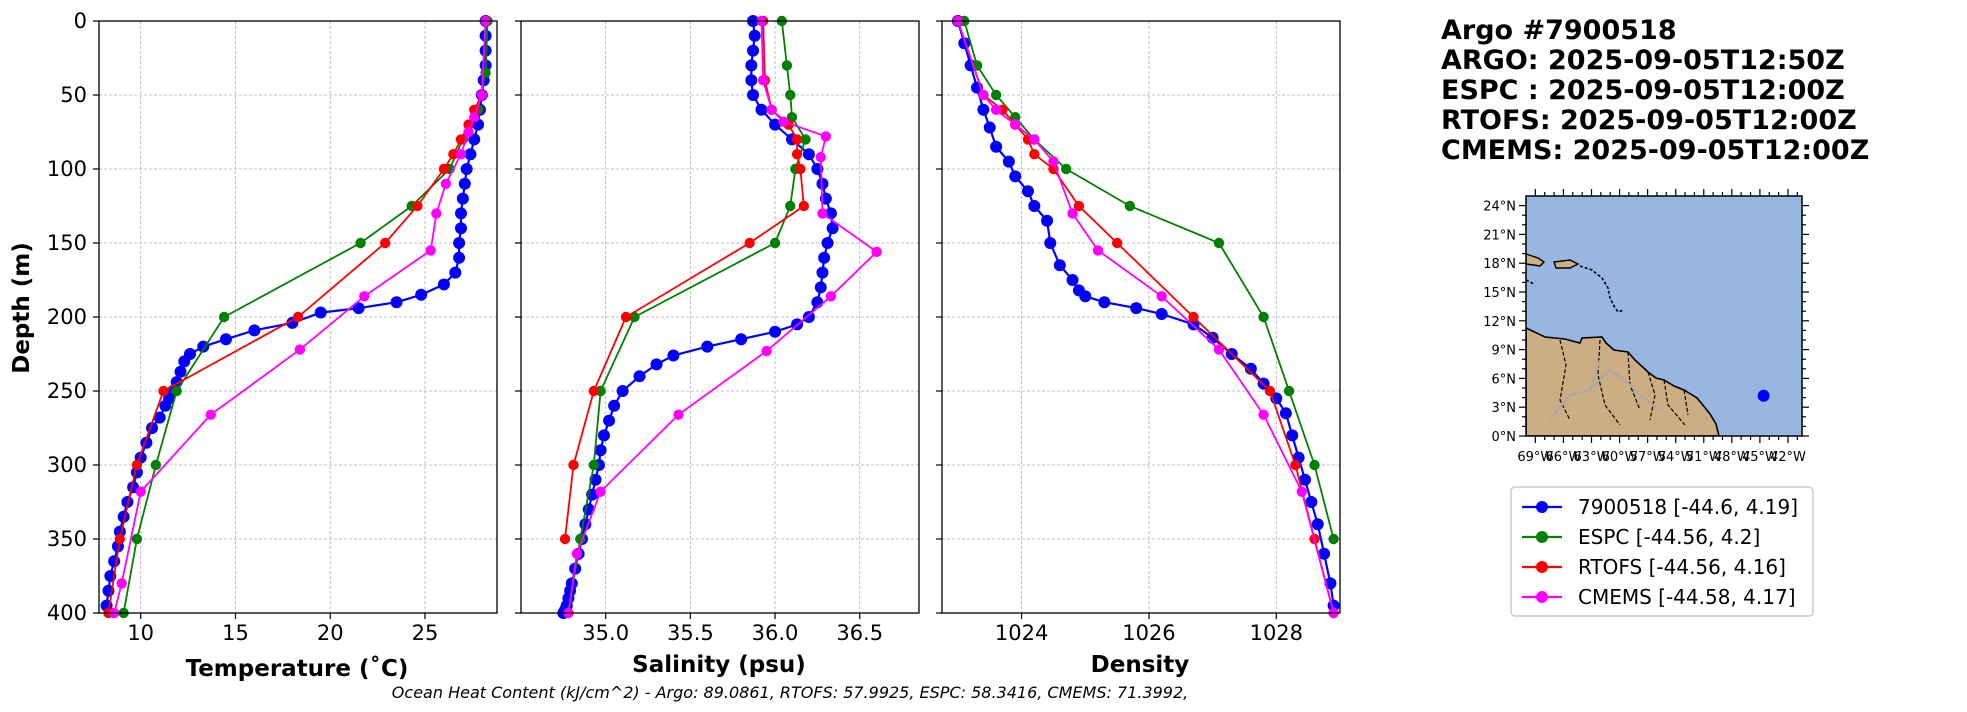 This screenshot has height=712, width=1967. I want to click on legend-frame, so click(1662, 551).